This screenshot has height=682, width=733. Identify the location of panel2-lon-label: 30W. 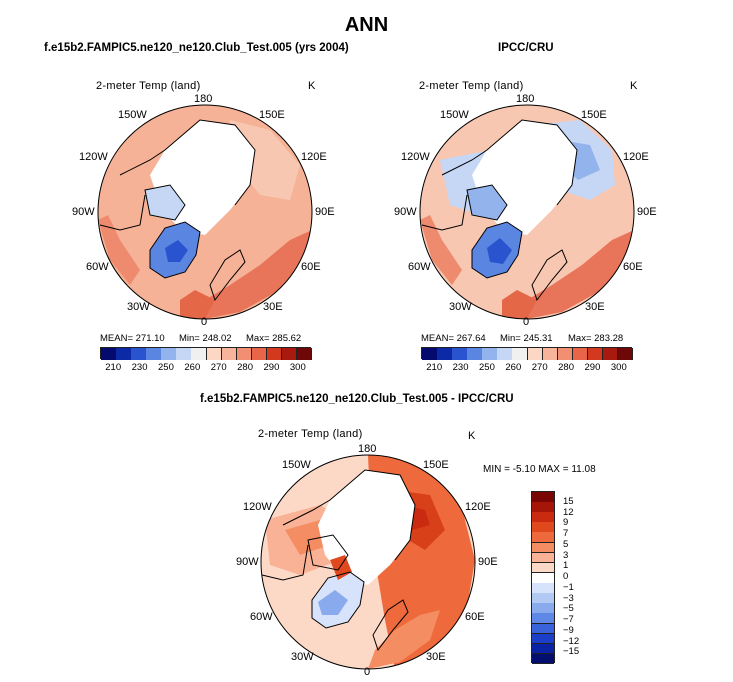
(460, 307).